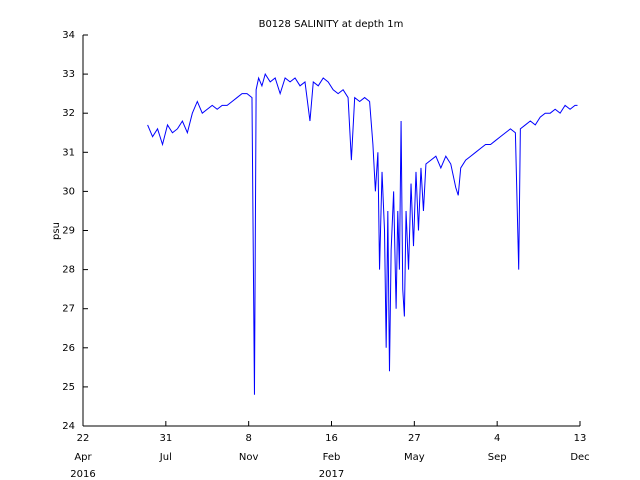 This screenshot has height=480, width=640. What do you see at coordinates (331, 24) in the screenshot?
I see `chart-title: B0128 SALINITY at depth 1m` at bounding box center [331, 24].